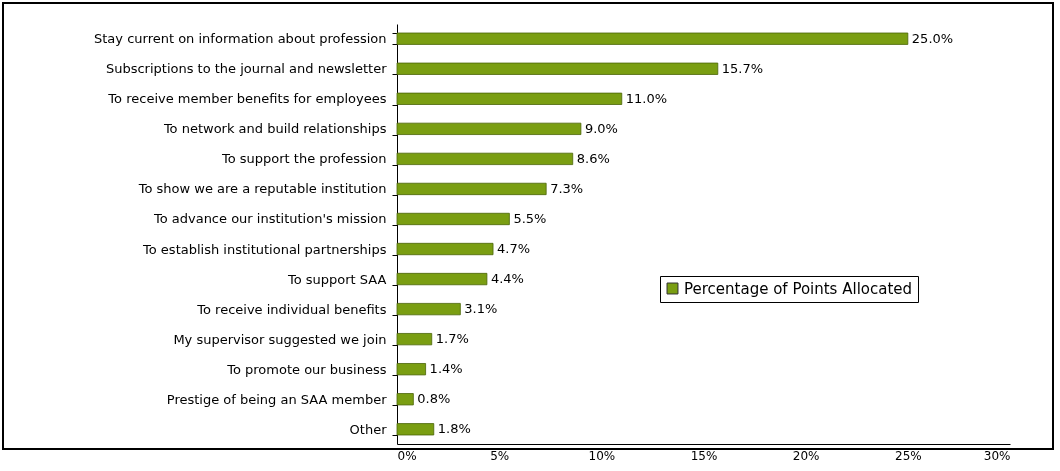  Describe the element at coordinates (269, 219) in the screenshot. I see `y-tick-label: To advance our institution's mission` at that location.